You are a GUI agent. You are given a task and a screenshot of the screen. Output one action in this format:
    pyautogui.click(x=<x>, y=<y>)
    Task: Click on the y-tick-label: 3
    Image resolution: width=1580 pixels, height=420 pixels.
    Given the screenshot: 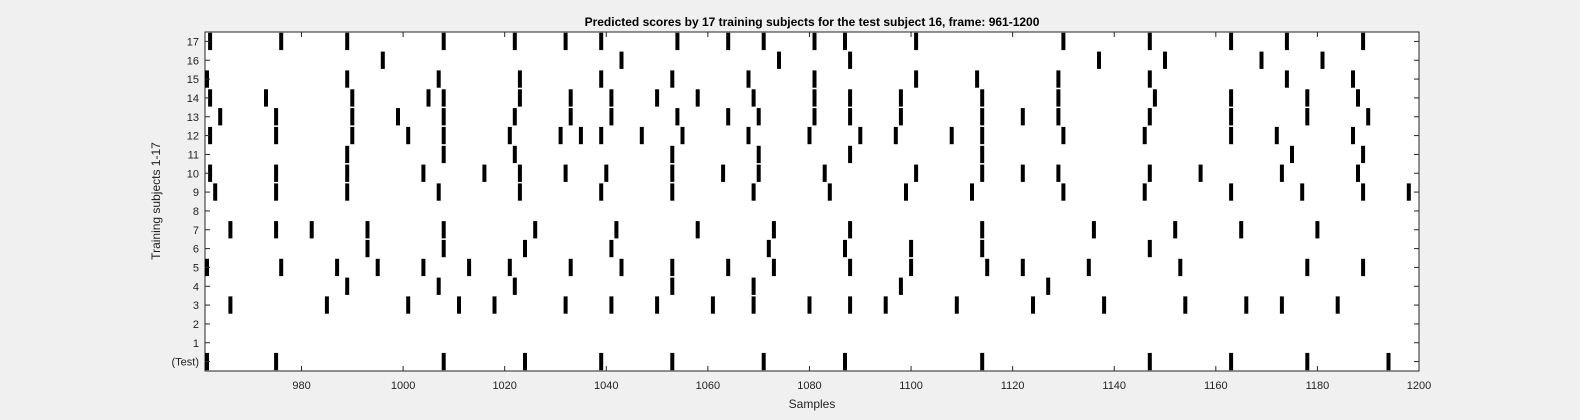 What is the action you would take?
    pyautogui.click(x=196, y=306)
    